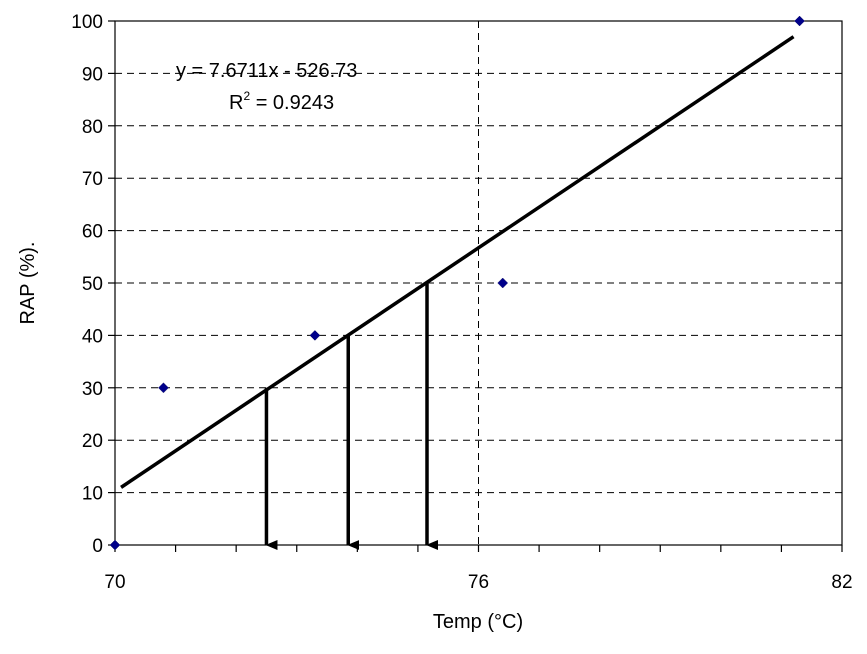 Image resolution: width=867 pixels, height=654 pixels. I want to click on y-tick-label-70: 70, so click(92, 179).